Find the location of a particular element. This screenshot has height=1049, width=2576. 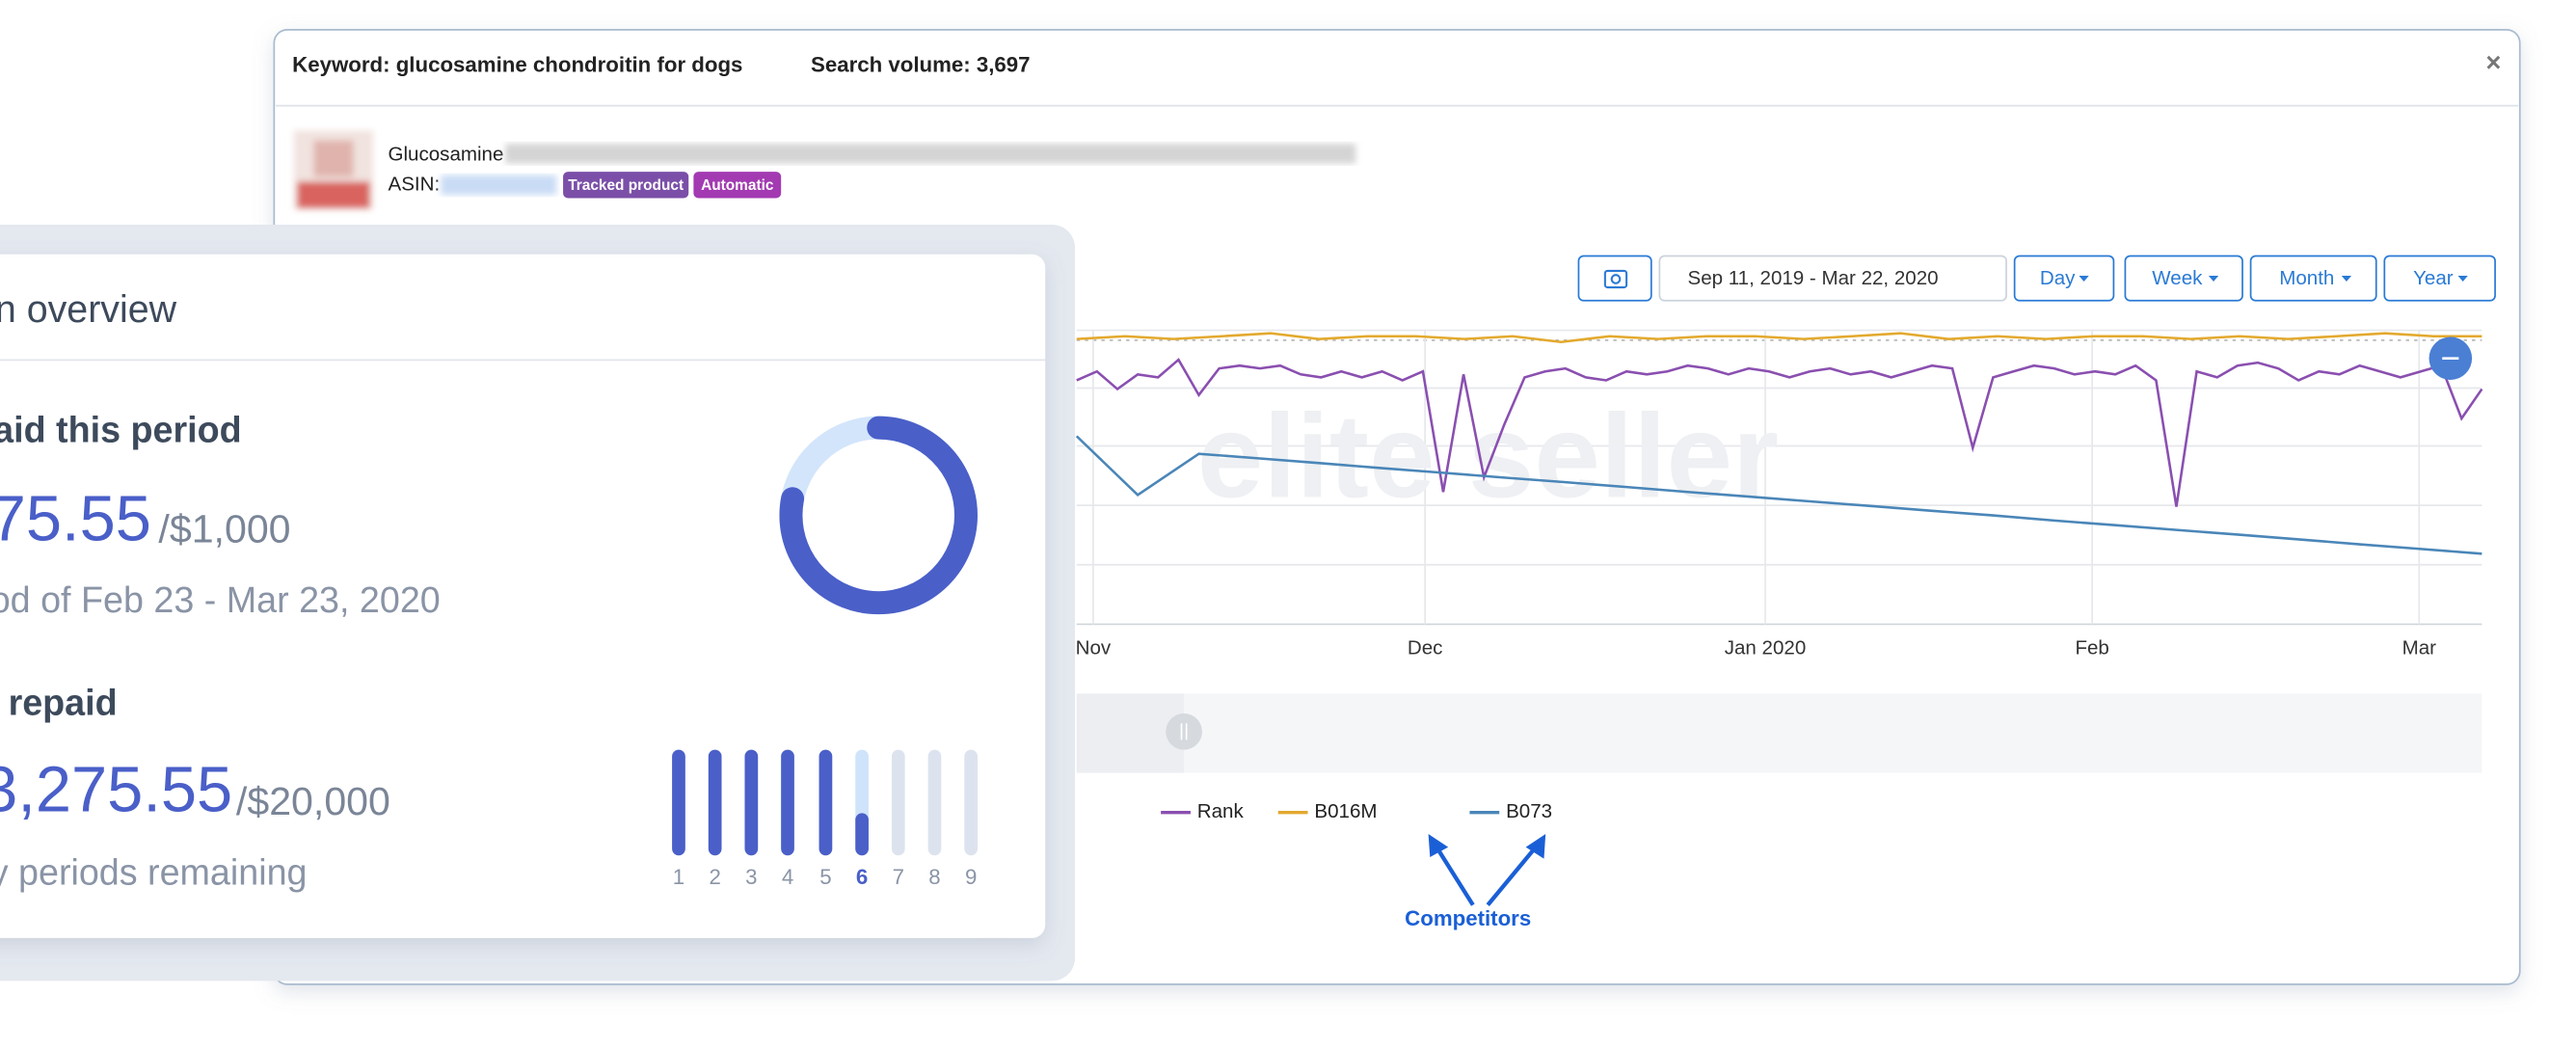

navigator is located at coordinates (1779, 733).